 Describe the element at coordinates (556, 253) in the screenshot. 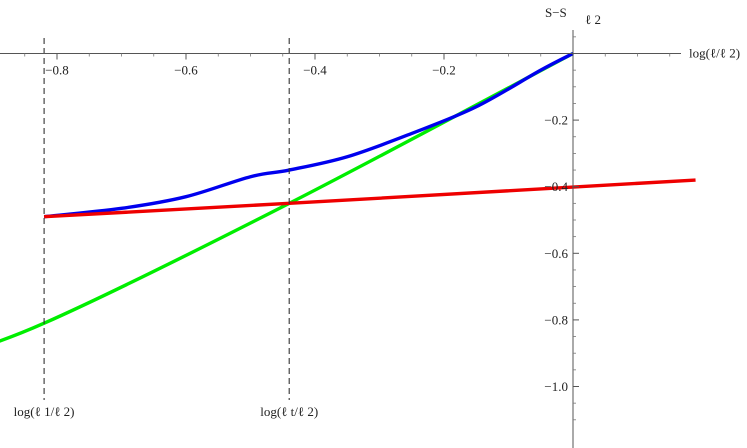

I see `y-tick-label: −0.6` at that location.